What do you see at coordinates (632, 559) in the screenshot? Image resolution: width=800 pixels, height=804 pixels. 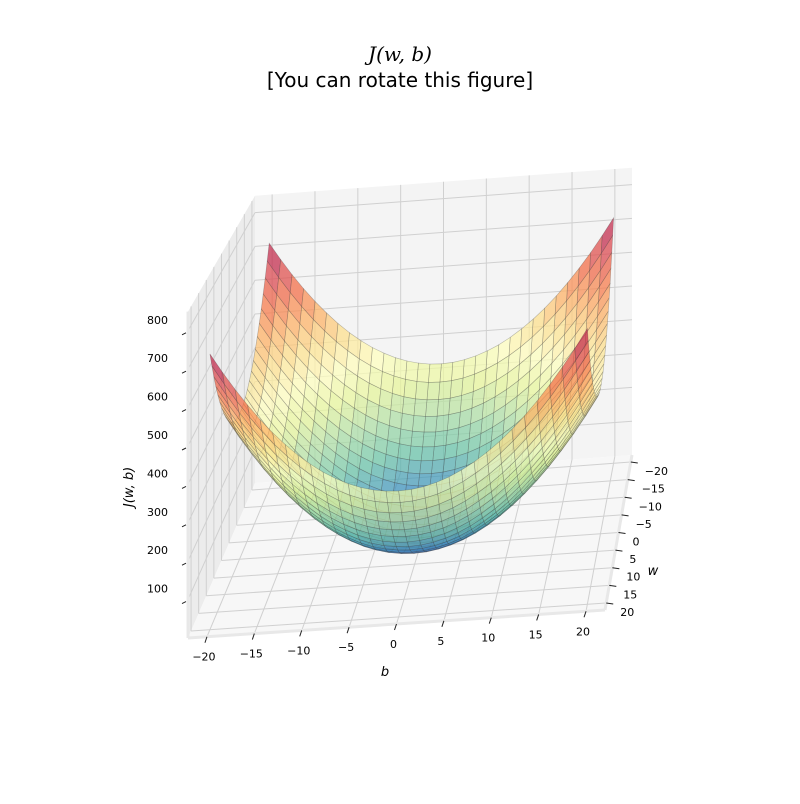 I see `y-tick-label: 5` at bounding box center [632, 559].